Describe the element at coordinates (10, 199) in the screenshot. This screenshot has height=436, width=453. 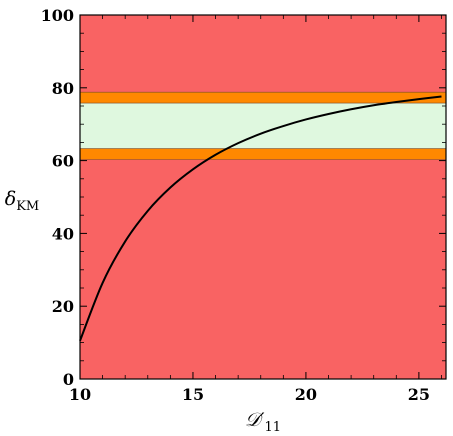
I see `y-axis-label-main: δ` at that location.